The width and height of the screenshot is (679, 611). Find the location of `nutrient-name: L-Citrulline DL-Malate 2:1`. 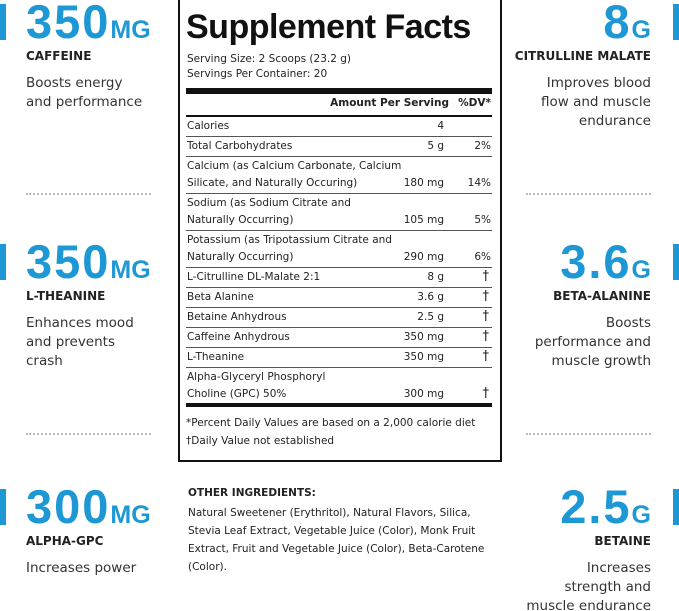

nutrient-name: L-Citrulline DL-Malate 2:1 is located at coordinates (254, 277).